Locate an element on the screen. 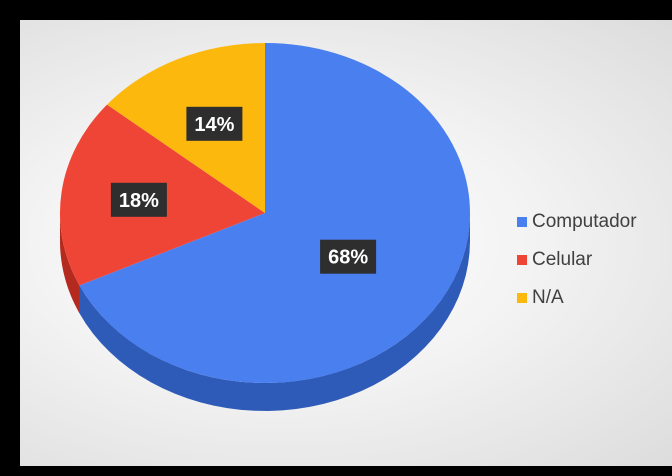 The width and height of the screenshot is (672, 476). pie-slice-n-a is located at coordinates (186, 127).